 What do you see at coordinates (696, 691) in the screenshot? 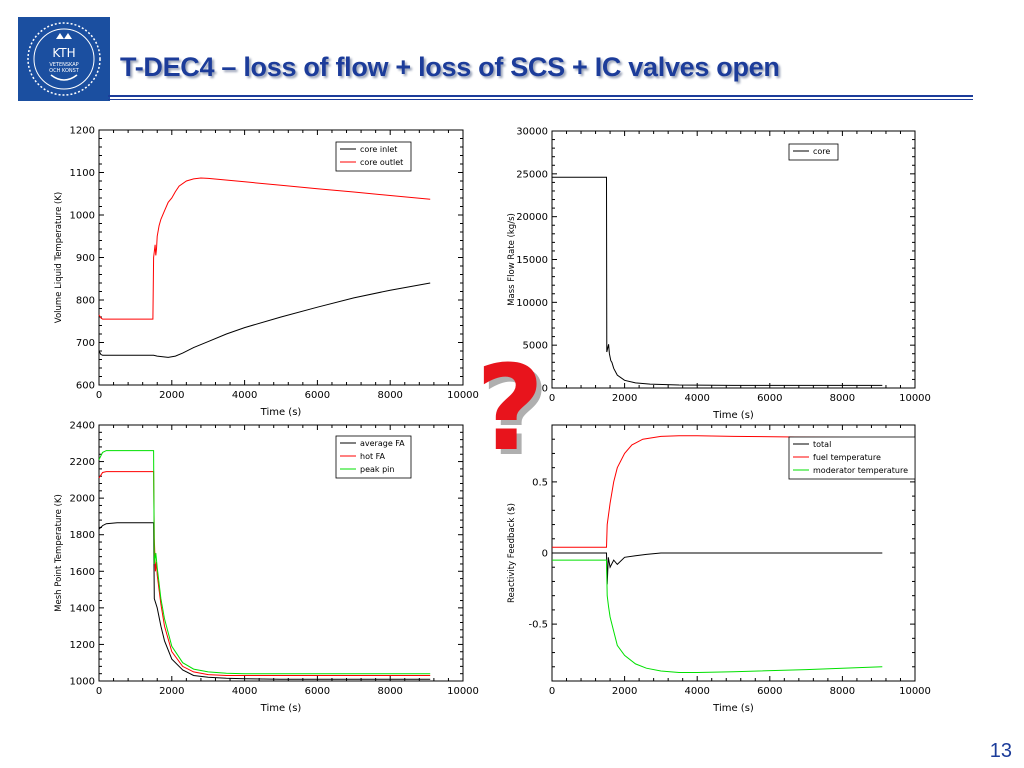
I see `reactivity-chart-x-tick-label: 4000` at bounding box center [696, 691].